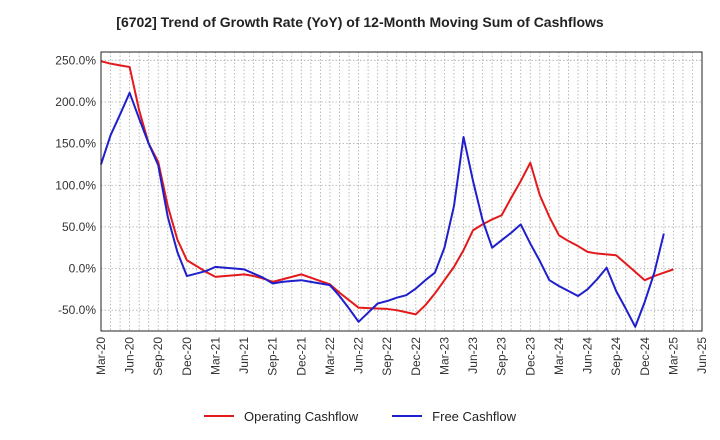 This screenshot has width=720, height=440. What do you see at coordinates (673, 356) in the screenshot?
I see `x-tick-label: Mar-25` at bounding box center [673, 356].